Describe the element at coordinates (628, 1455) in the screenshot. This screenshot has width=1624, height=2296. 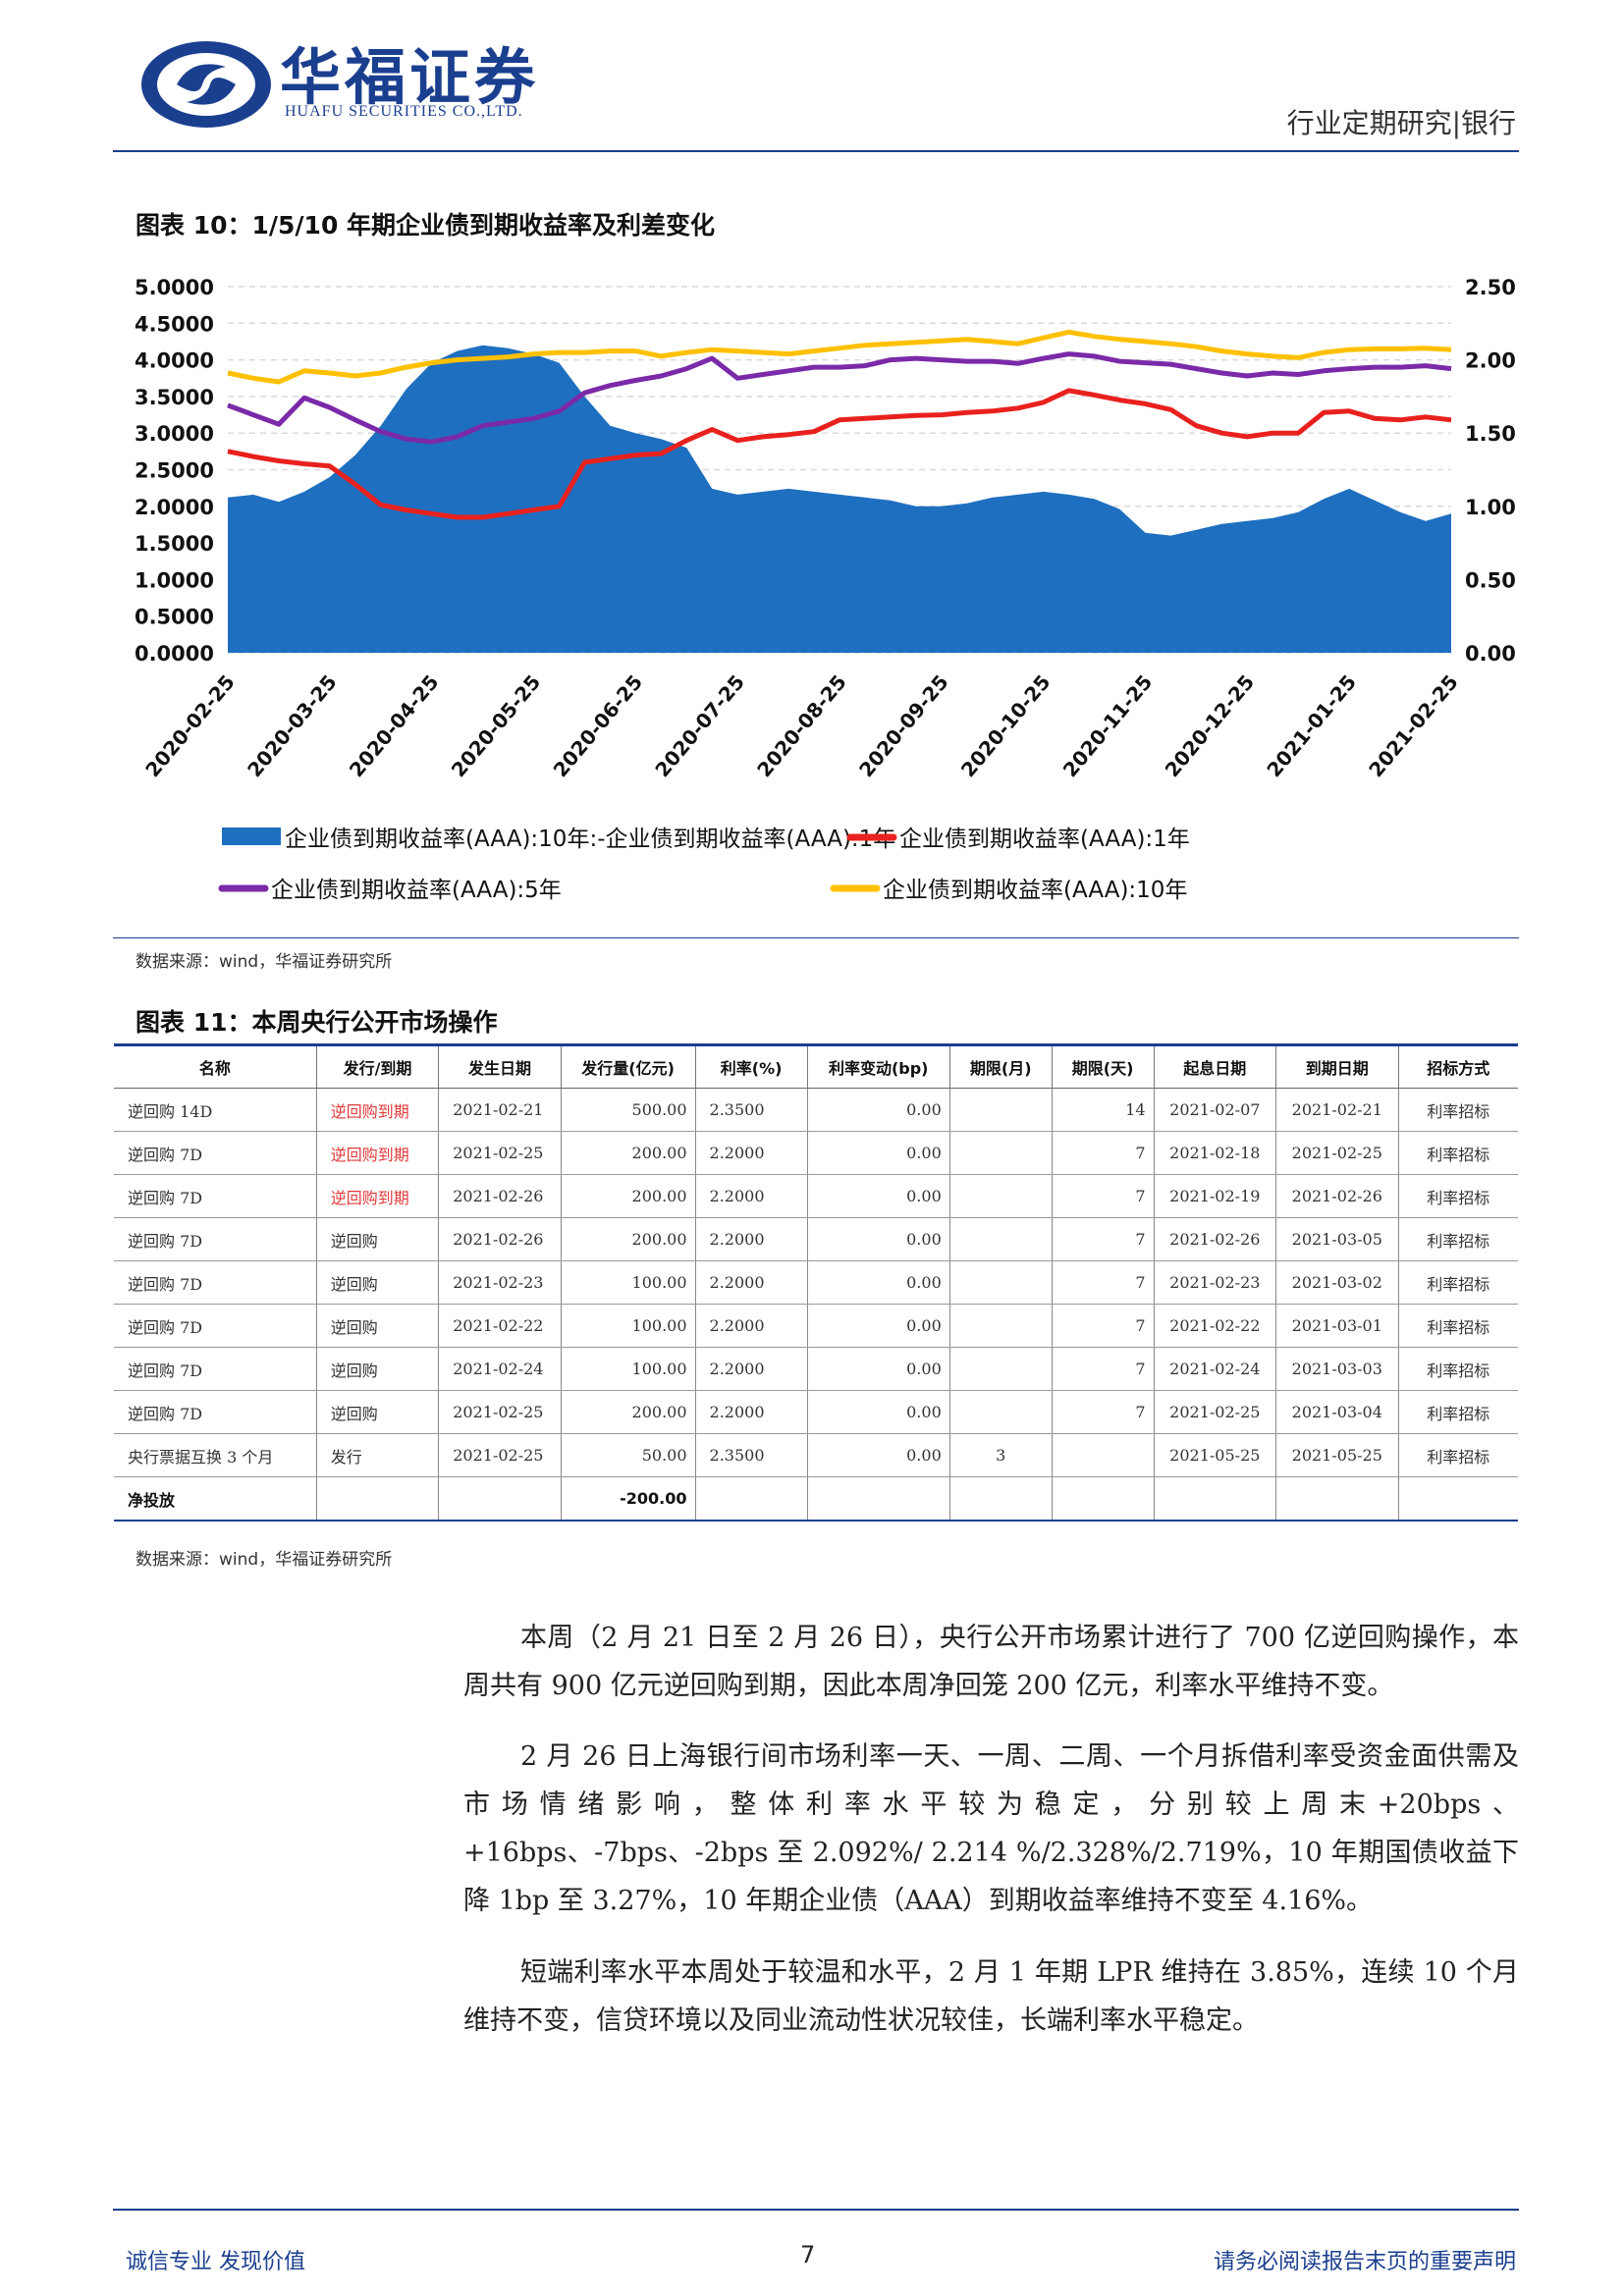
I see `table-cell-amount: 50.00` at that location.